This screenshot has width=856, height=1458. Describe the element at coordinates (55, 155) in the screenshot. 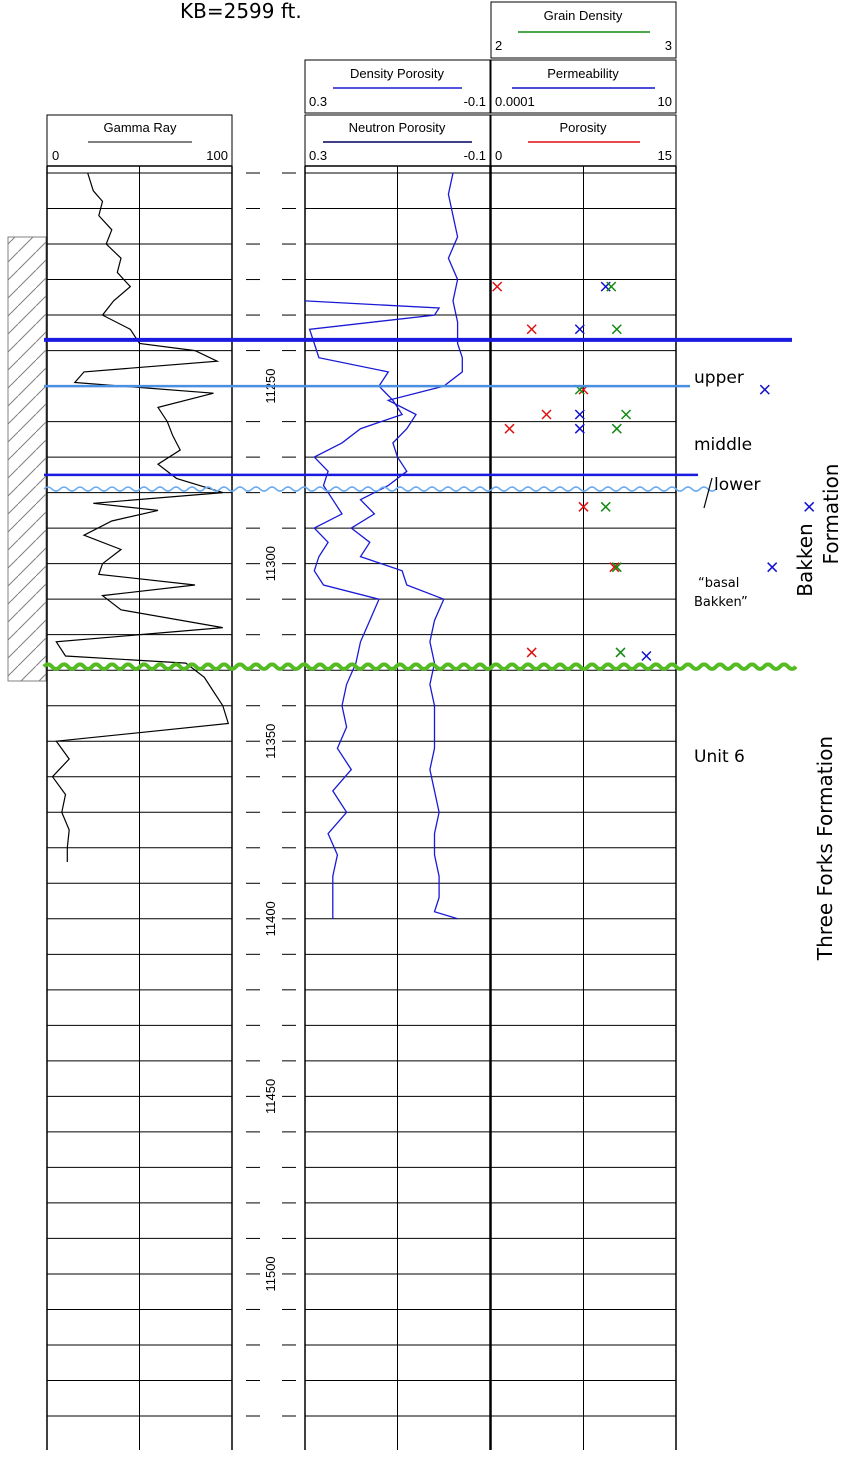

I see `gamma-ray-min: 0` at that location.